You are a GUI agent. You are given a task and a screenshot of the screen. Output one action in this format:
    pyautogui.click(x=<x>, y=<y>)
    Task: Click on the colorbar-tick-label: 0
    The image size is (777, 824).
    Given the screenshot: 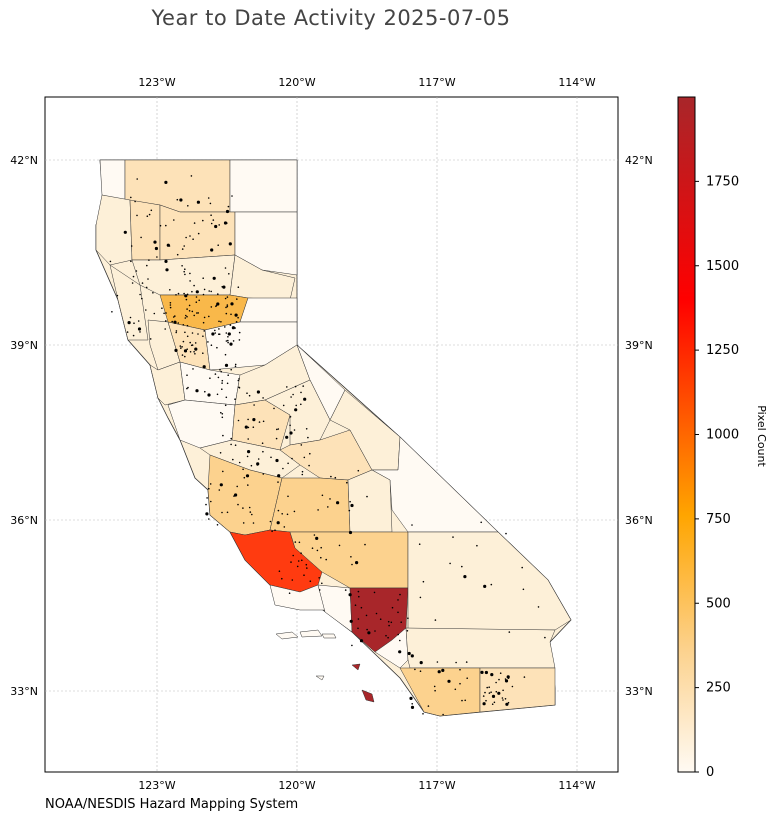 What is the action you would take?
    pyautogui.click(x=710, y=772)
    